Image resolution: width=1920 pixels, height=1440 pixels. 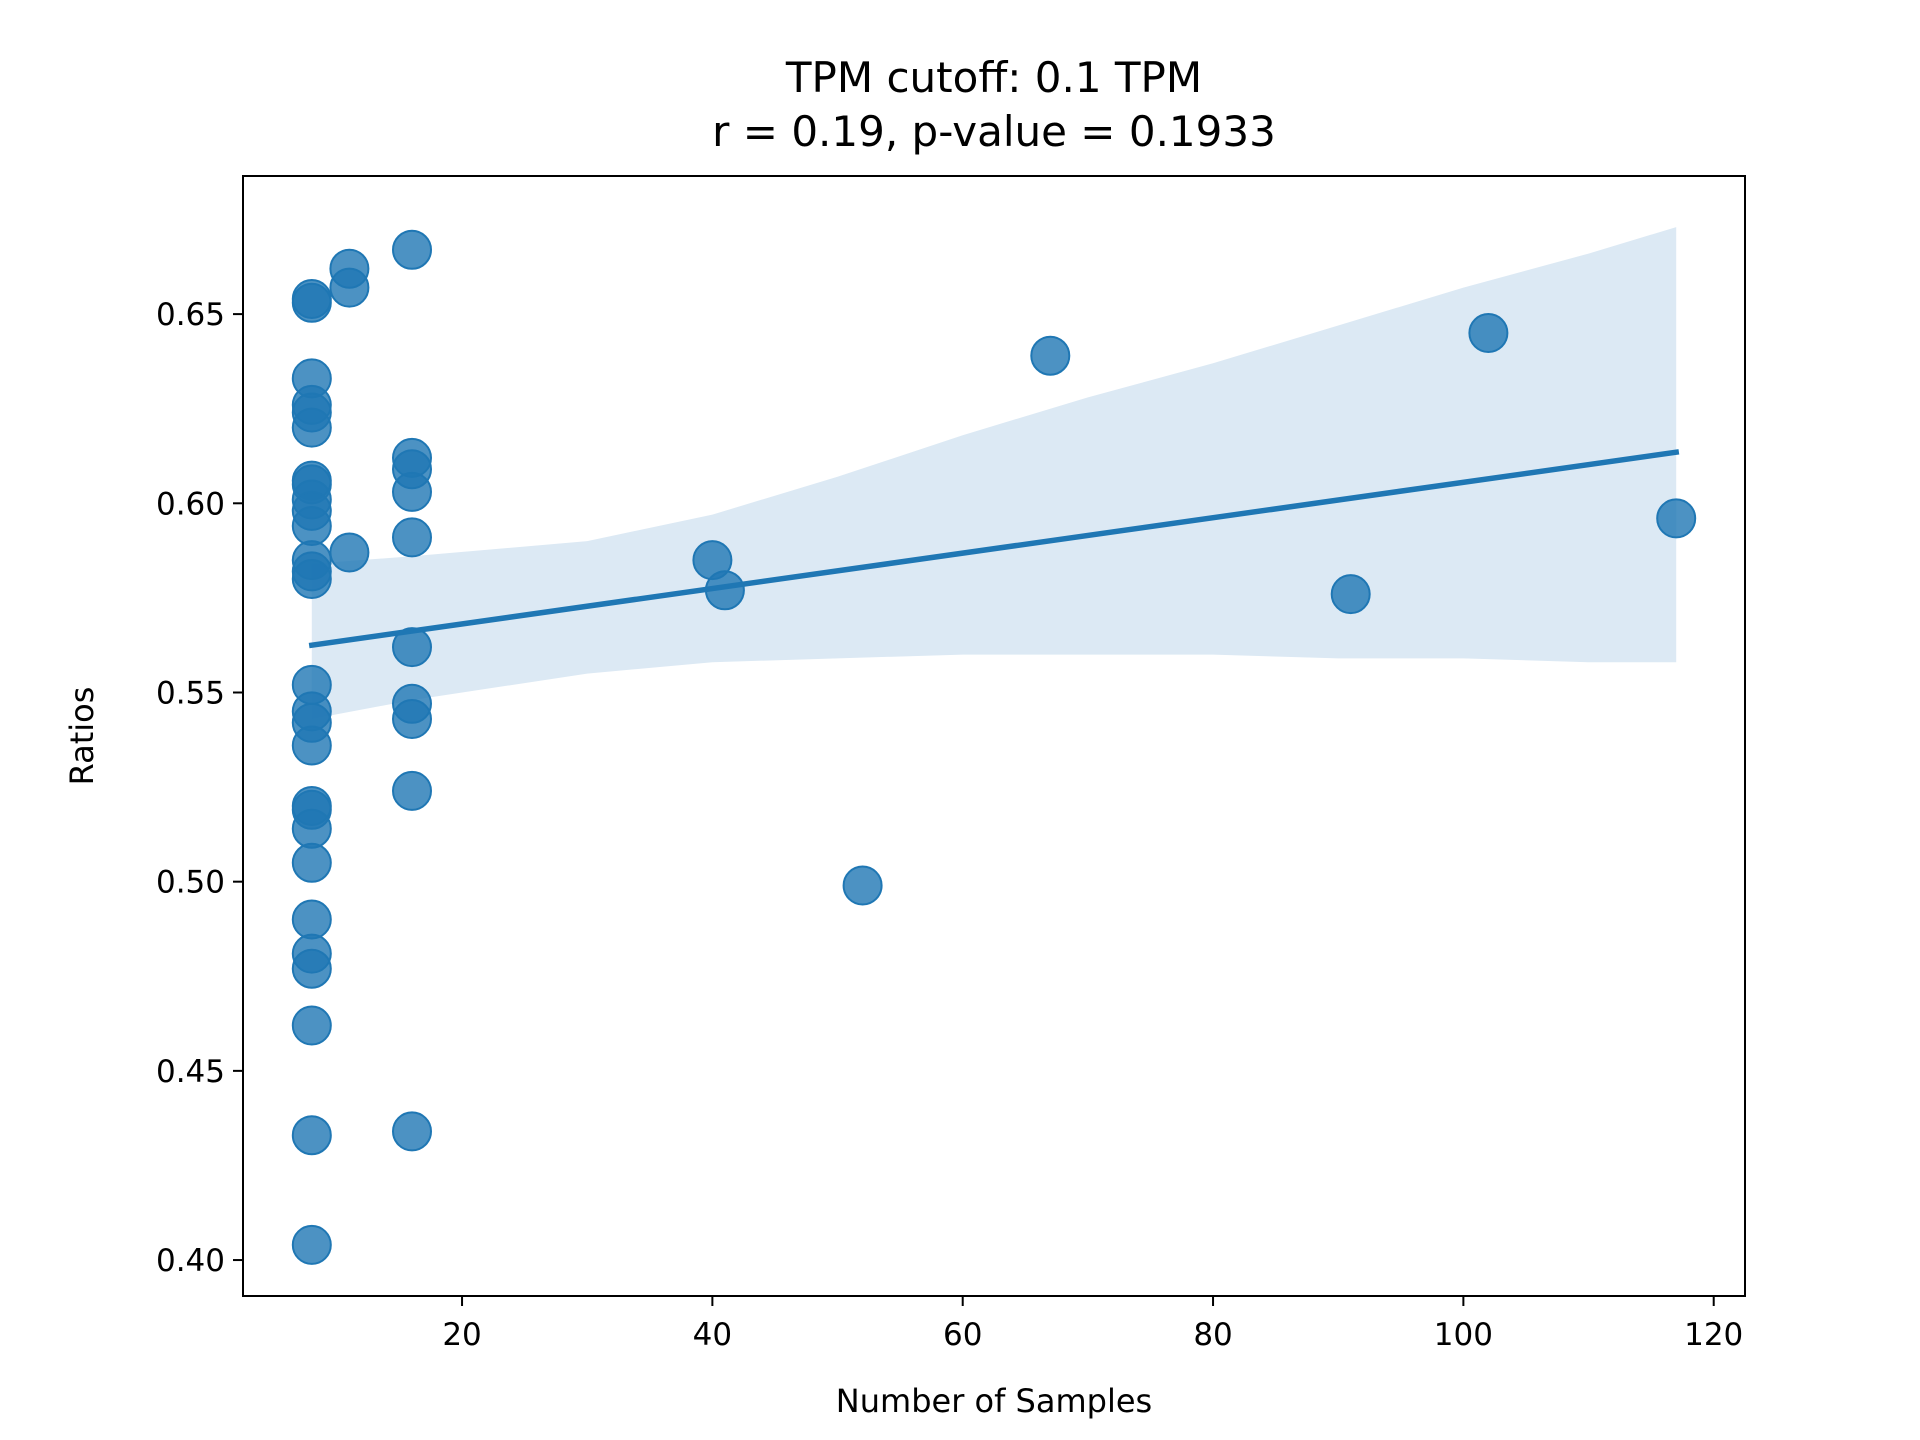 I want to click on x-axis-ticks: 20 40 60 80 100 120, so click(x=1092, y=1324).